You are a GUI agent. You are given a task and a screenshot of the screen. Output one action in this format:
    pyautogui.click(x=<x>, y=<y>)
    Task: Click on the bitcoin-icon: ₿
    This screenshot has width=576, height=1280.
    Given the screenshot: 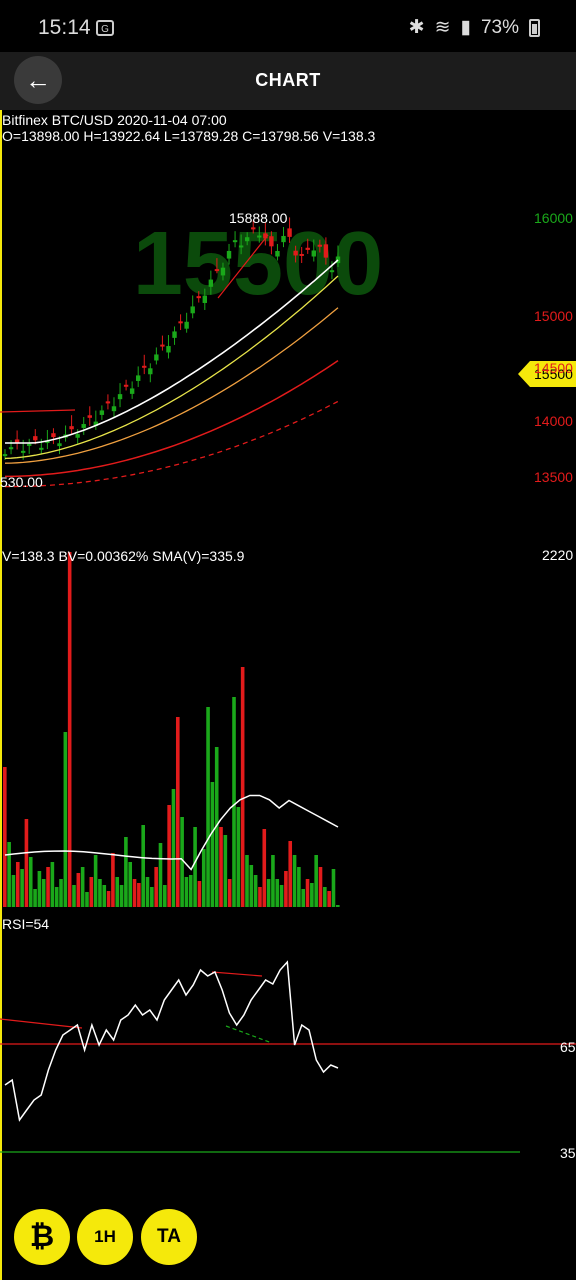 What is the action you would take?
    pyautogui.click(x=42, y=1236)
    